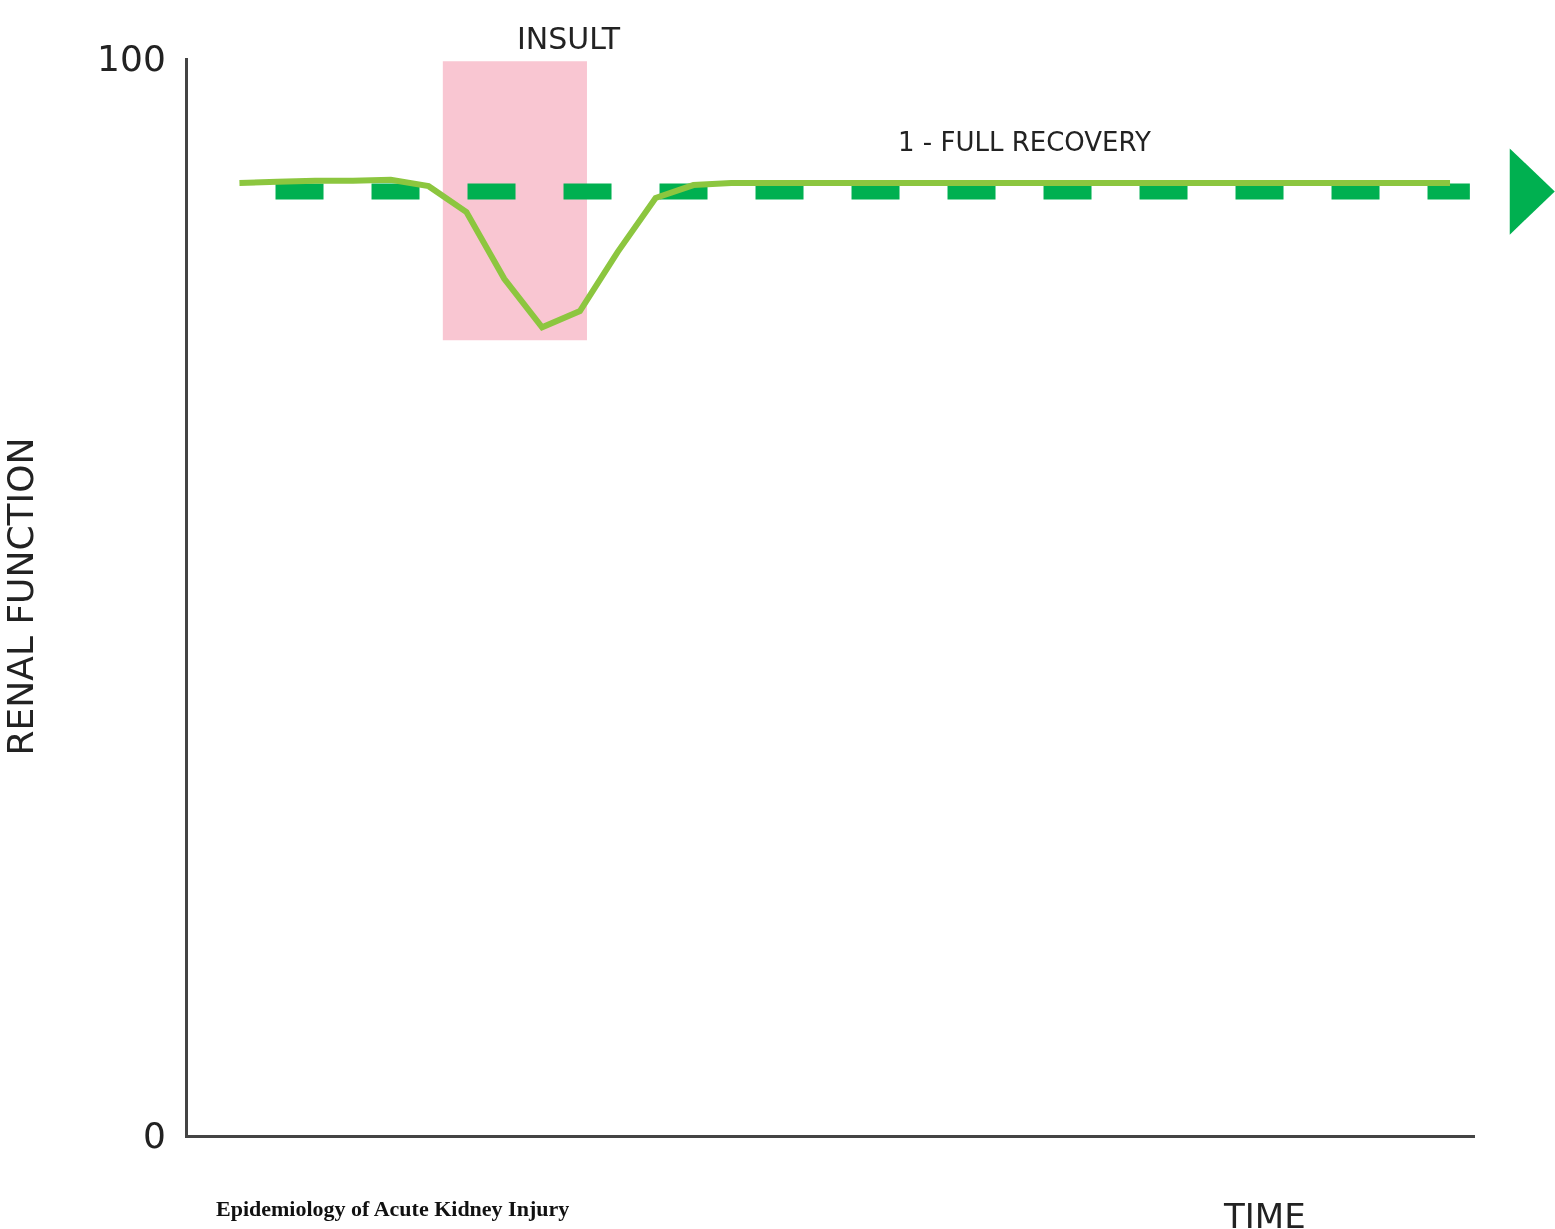 This screenshot has height=1229, width=1555. What do you see at coordinates (154, 1135) in the screenshot?
I see `y-tick-label: 0` at bounding box center [154, 1135].